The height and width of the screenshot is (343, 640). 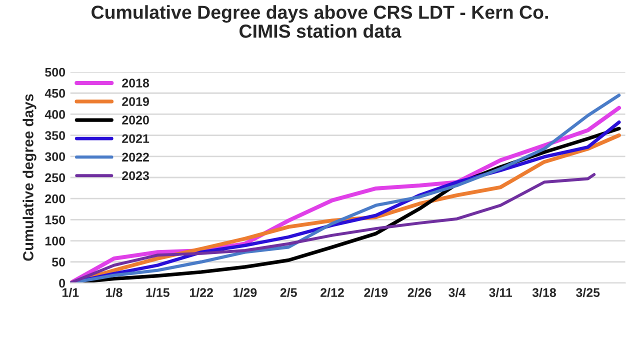 What do you see at coordinates (544, 293) in the screenshot?
I see `x-tick-label: 3/18` at bounding box center [544, 293].